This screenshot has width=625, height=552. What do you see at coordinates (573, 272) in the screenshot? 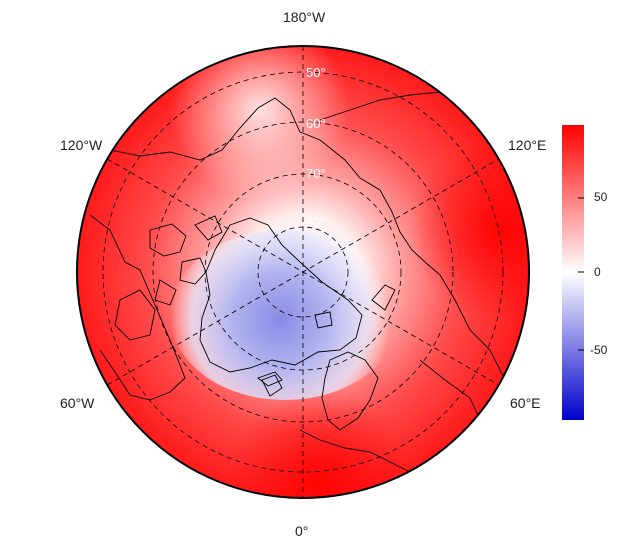
I see `colorbar` at bounding box center [573, 272].